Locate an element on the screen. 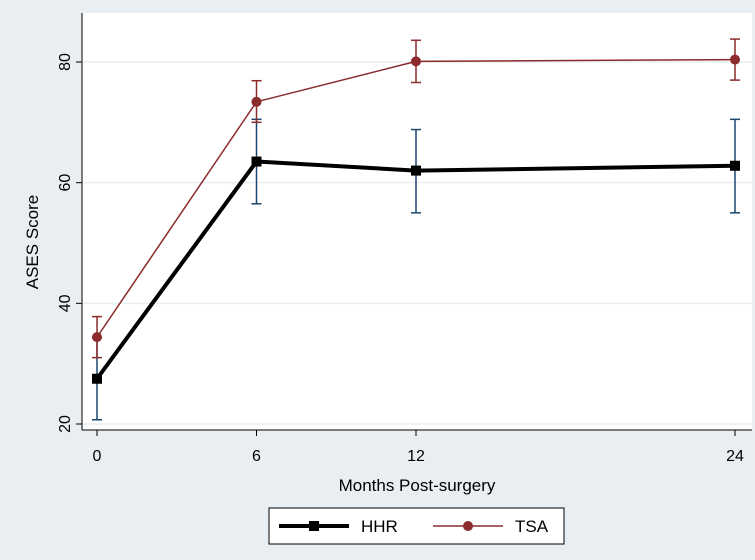 This screenshot has height=560, width=755. y-tick-label: 40 is located at coordinates (65, 303).